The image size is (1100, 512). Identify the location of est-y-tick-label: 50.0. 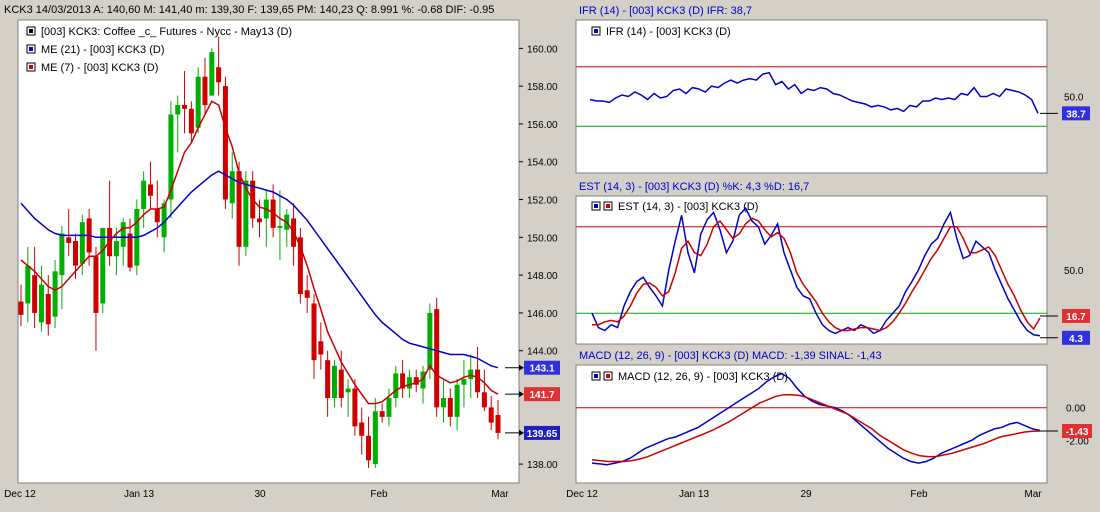
(1074, 271).